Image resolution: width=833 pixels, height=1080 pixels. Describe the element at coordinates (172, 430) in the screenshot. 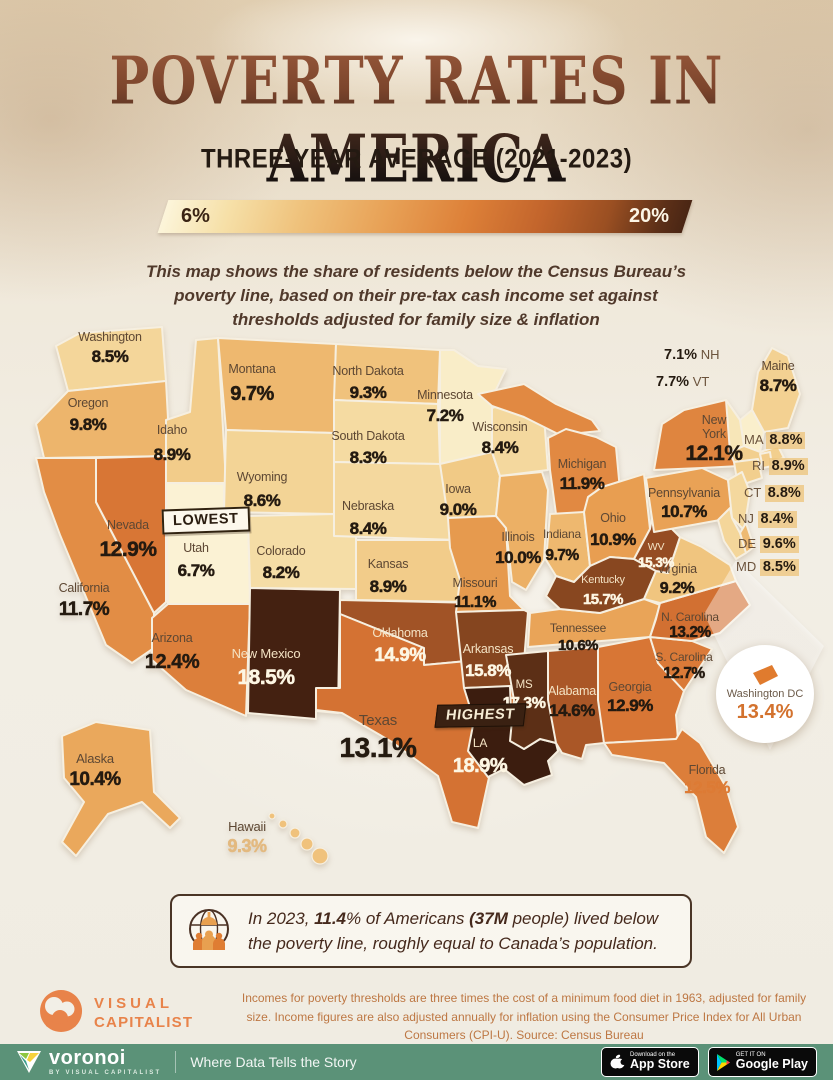

I see `state-name-ID: Idaho` at that location.